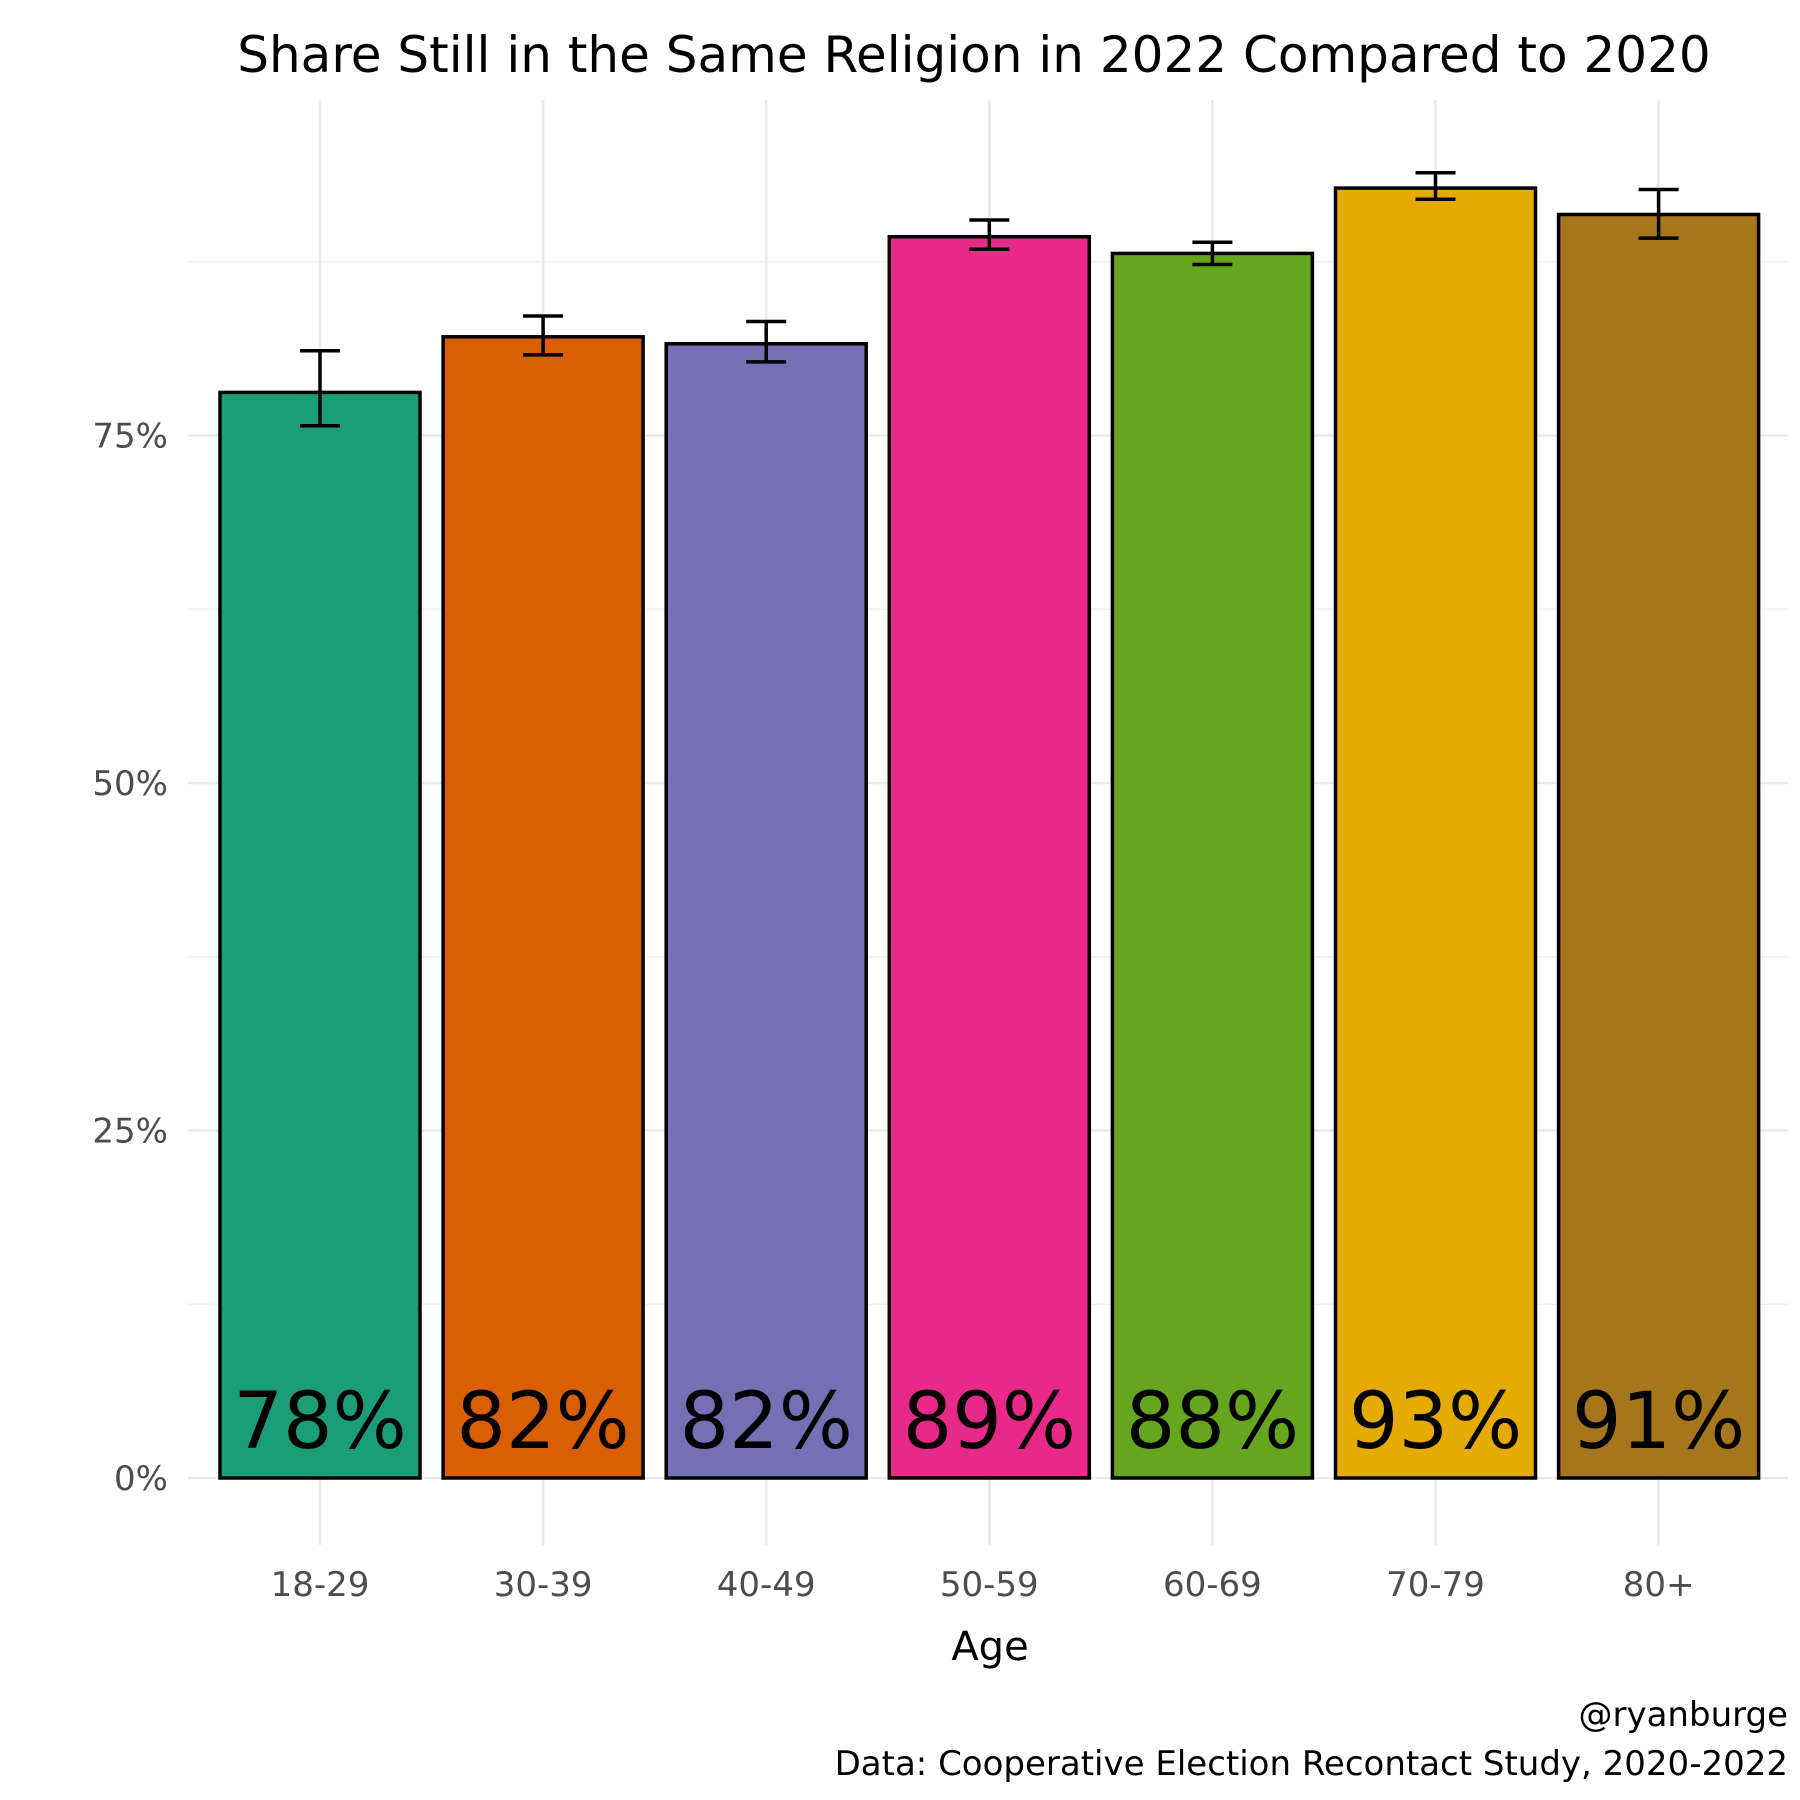 This screenshot has height=1800, width=1800. What do you see at coordinates (130, 1132) in the screenshot?
I see `y-tick-label: 25%` at bounding box center [130, 1132].